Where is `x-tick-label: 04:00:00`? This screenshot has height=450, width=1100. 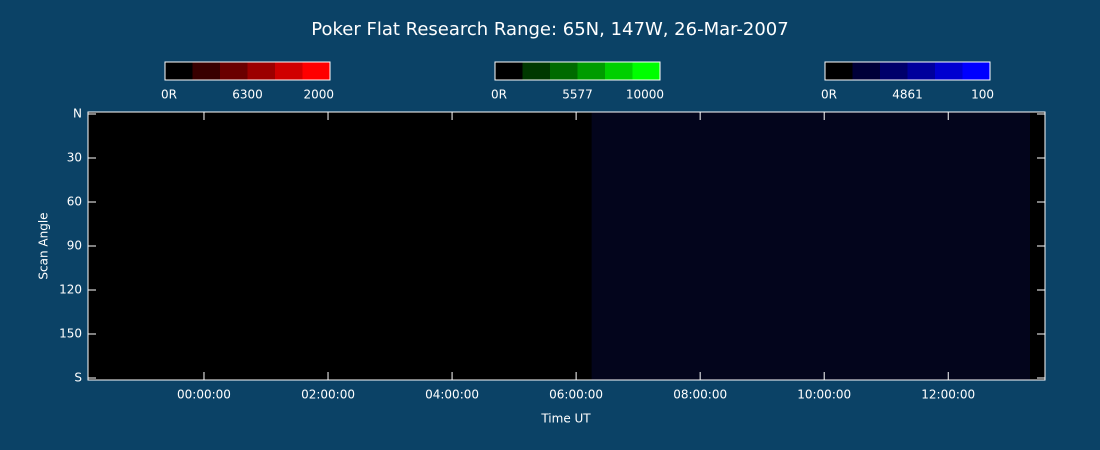 x-tick-label: 04:00:00 is located at coordinates (452, 395).